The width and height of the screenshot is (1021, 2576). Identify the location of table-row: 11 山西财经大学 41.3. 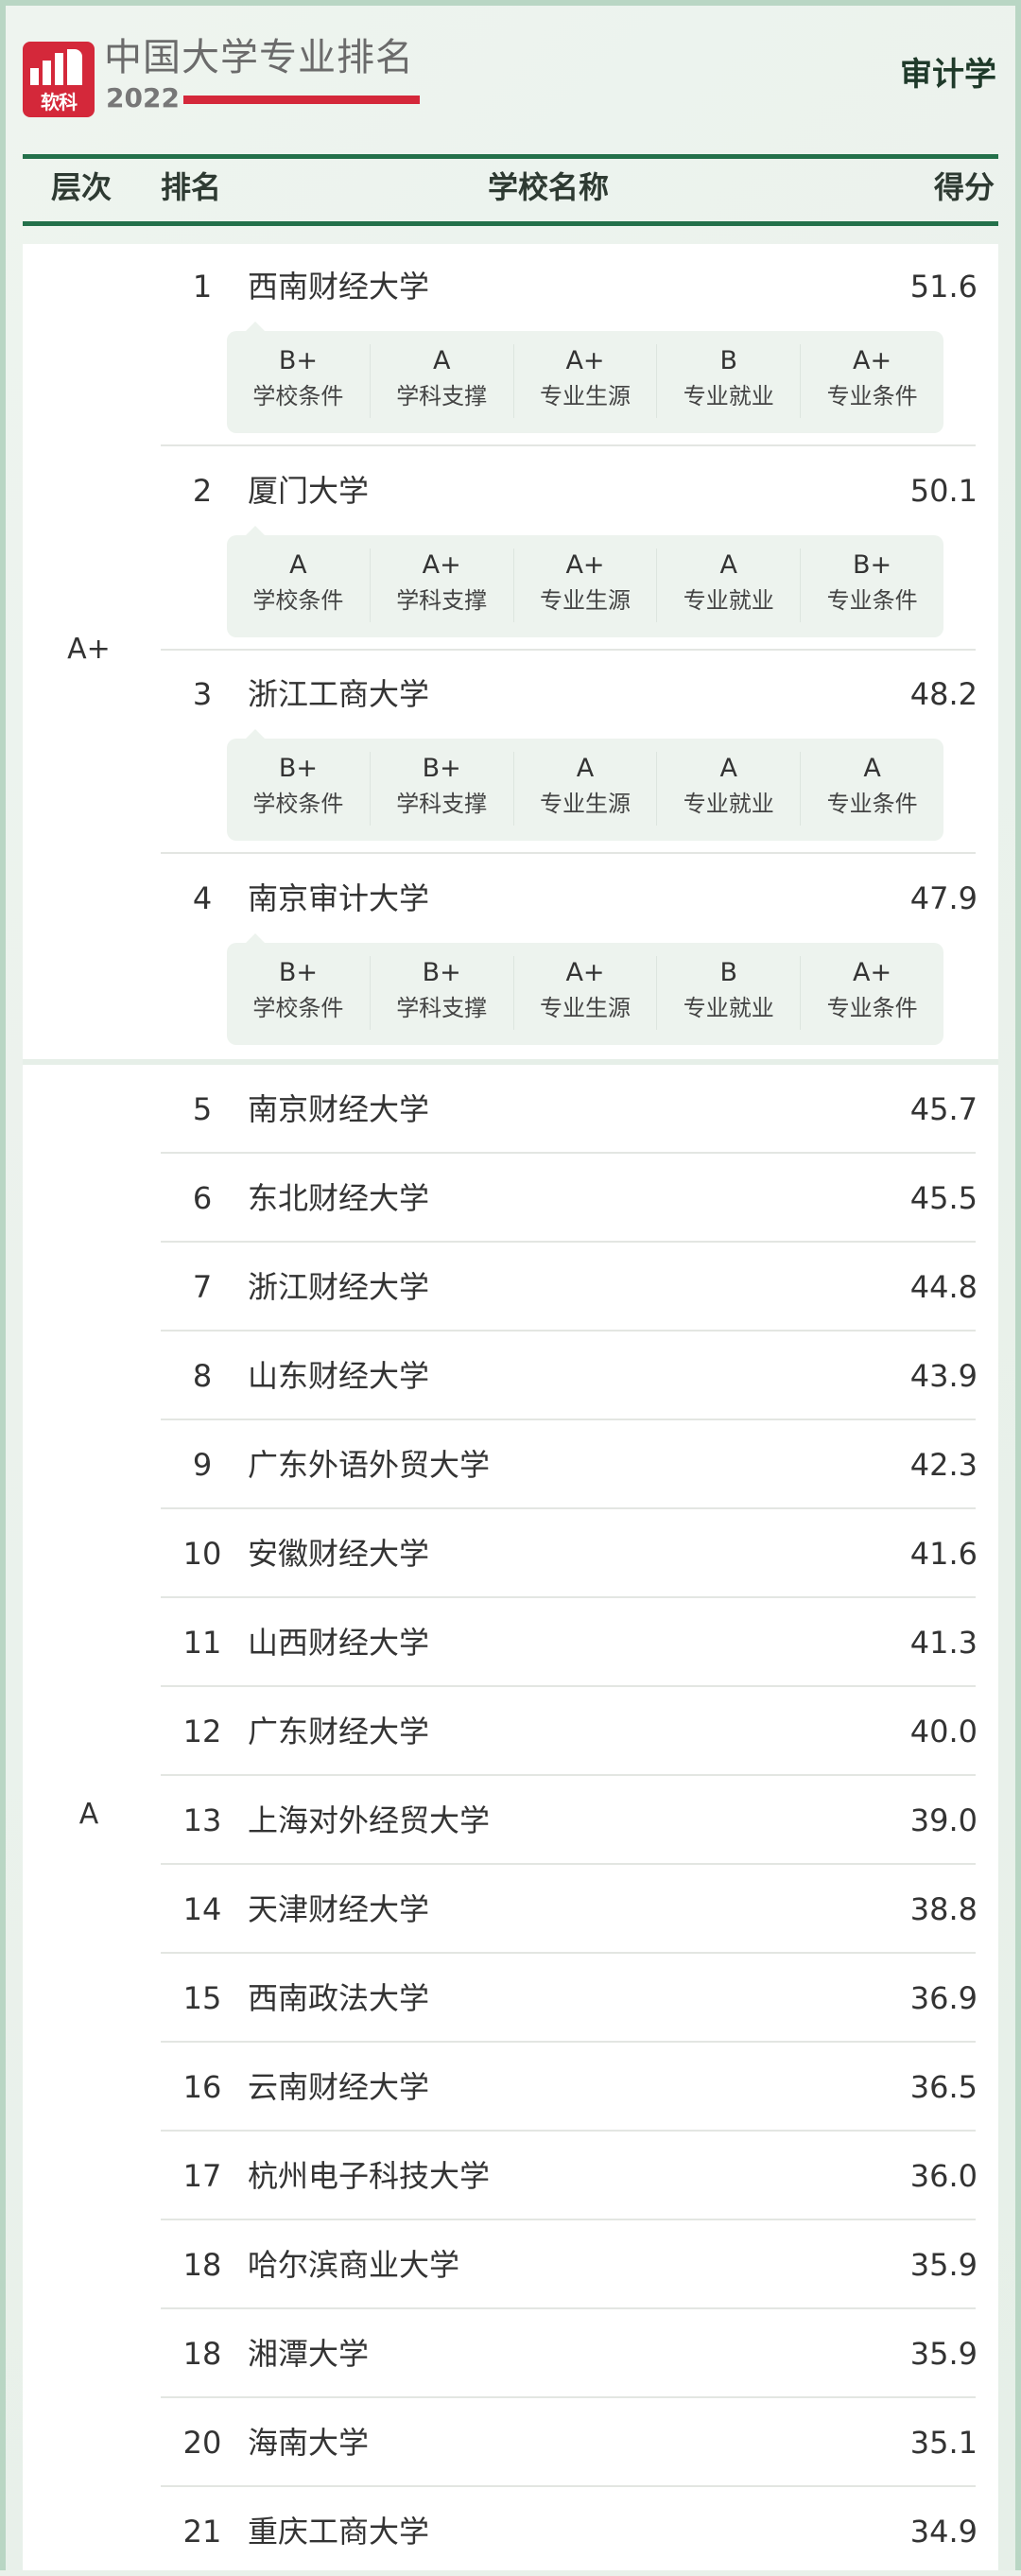
(510, 1642).